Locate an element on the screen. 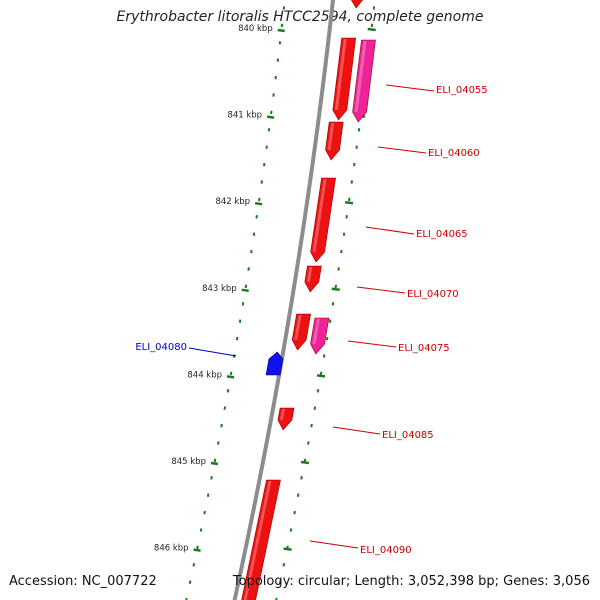 The width and height of the screenshot is (600, 600). gene-label: ELI_04075 is located at coordinates (424, 348).